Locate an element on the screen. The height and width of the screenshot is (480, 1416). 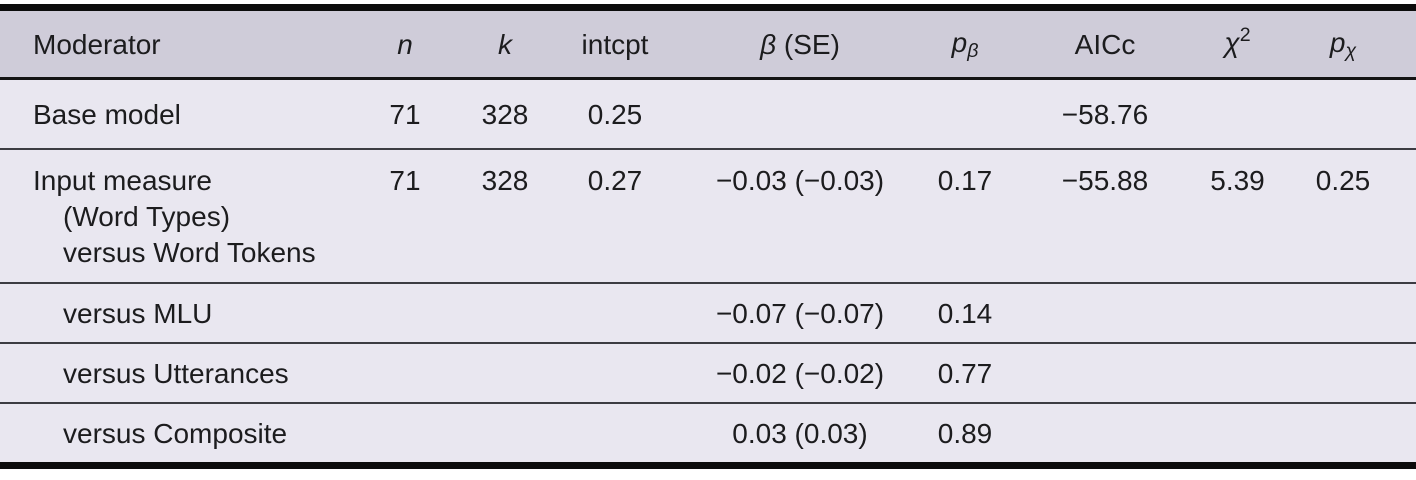
cell-aicc: −55.88 is located at coordinates (1105, 216).